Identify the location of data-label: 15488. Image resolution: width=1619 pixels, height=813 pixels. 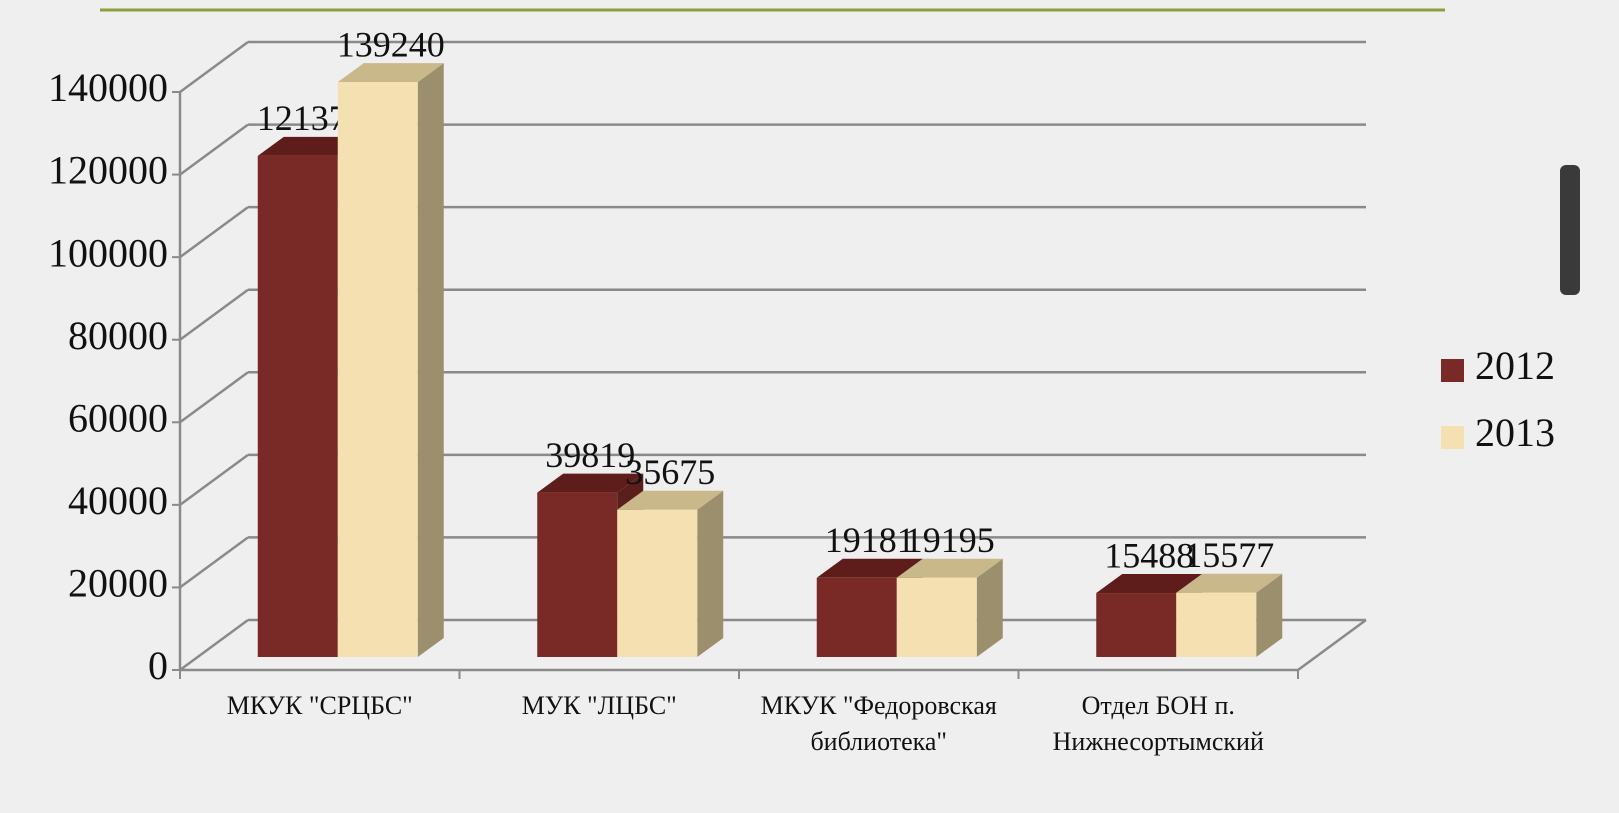
(1149, 555).